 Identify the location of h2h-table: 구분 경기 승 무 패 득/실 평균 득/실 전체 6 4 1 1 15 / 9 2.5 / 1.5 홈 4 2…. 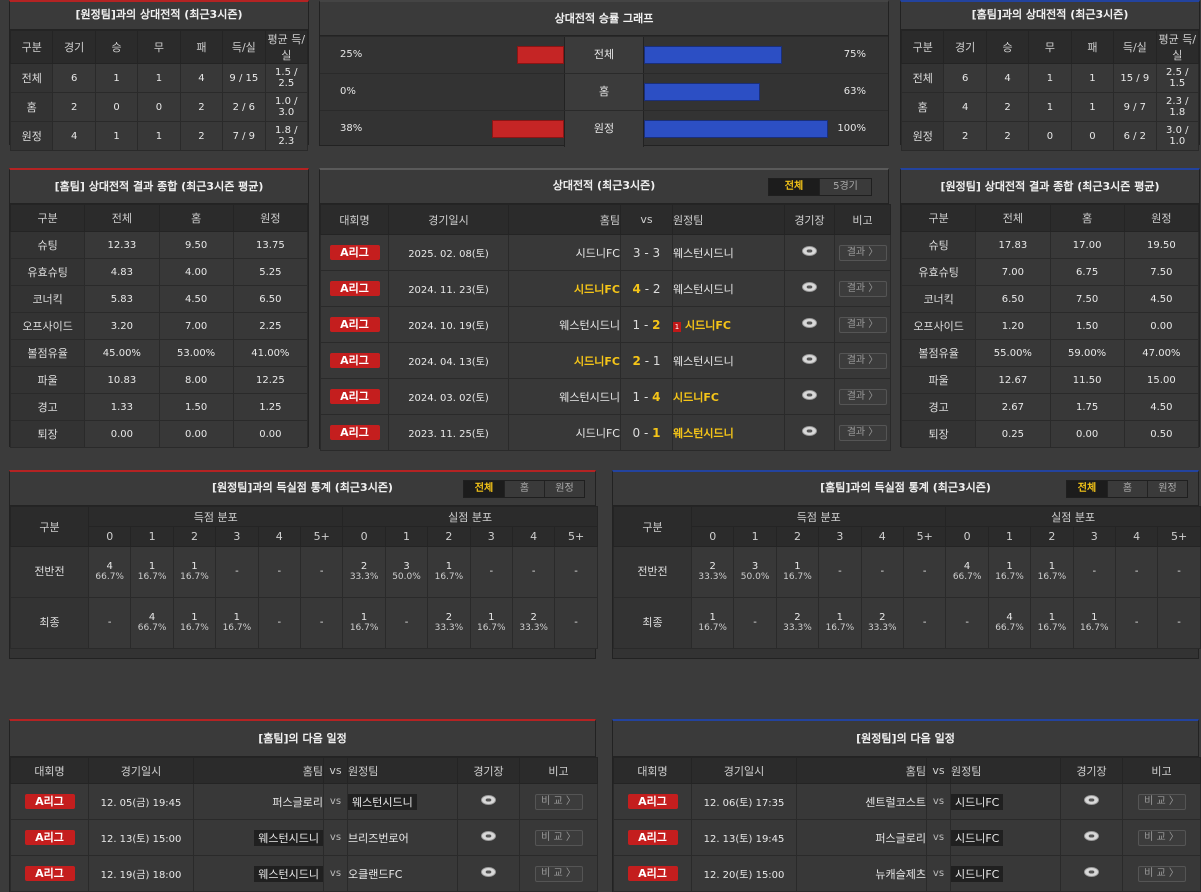
(1050, 90).